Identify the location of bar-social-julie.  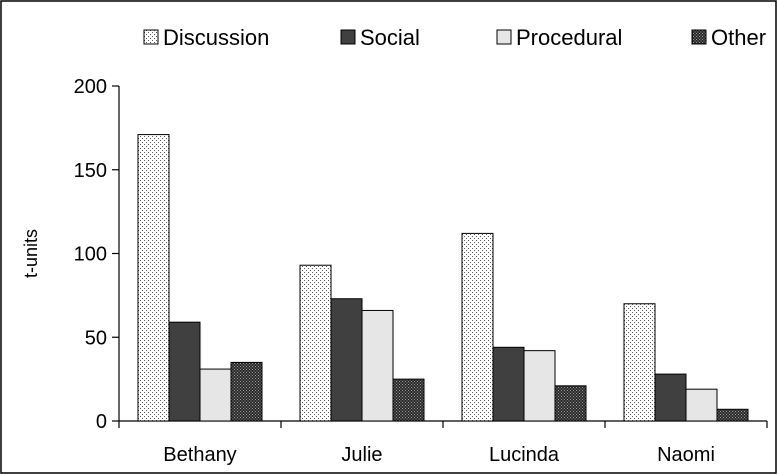
(346, 360).